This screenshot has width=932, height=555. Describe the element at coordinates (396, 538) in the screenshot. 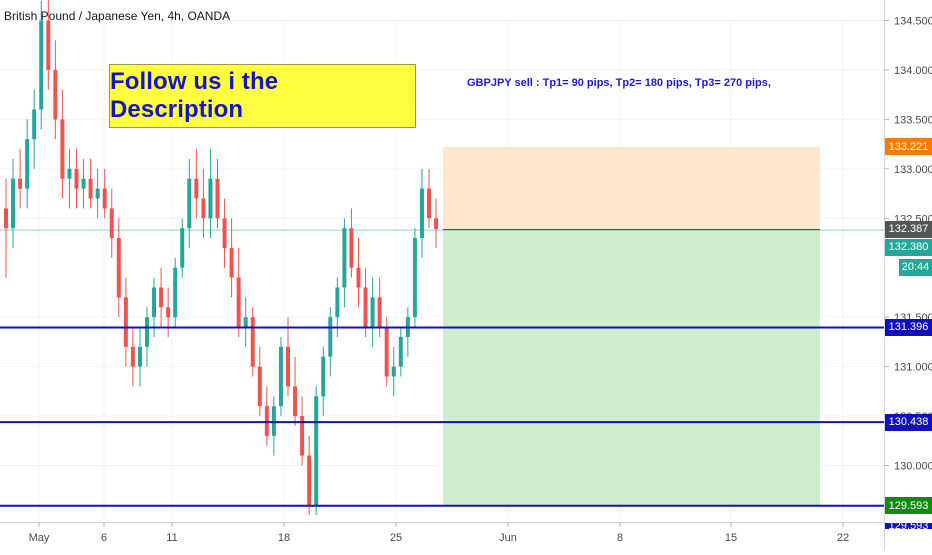

I see `x-tick-label: 25` at that location.